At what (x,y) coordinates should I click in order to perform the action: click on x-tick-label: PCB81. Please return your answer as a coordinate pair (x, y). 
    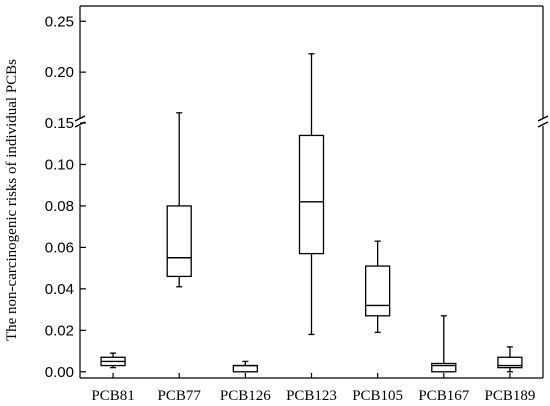
    Looking at the image, I should click on (112, 396).